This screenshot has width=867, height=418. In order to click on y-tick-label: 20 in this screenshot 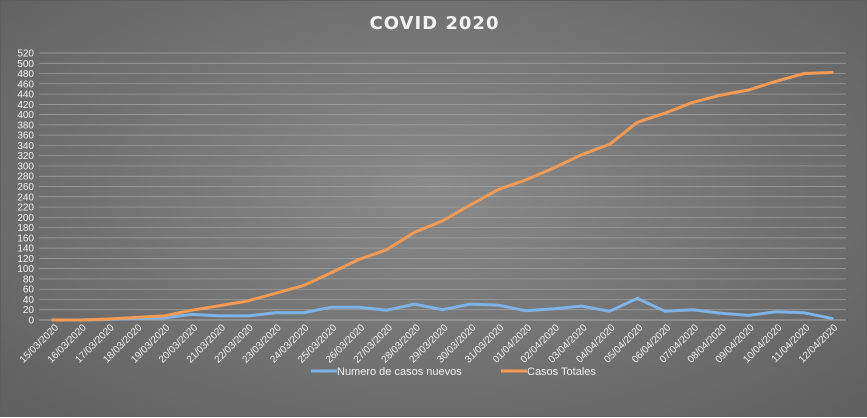, I will do `click(29, 310)`.